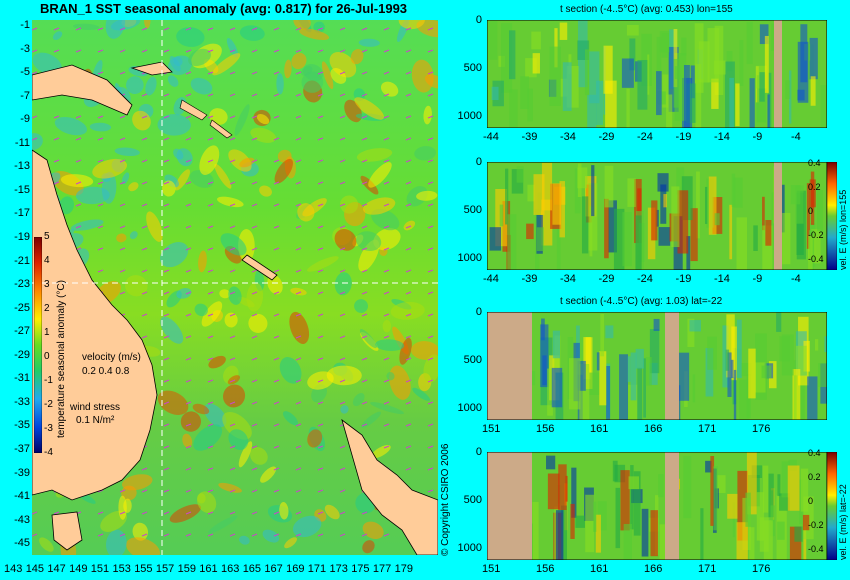 This screenshot has width=850, height=580. What do you see at coordinates (843, 229) in the screenshot?
I see `velocity-colorbar-label: vel. E (m/s) lon=155` at bounding box center [843, 229].